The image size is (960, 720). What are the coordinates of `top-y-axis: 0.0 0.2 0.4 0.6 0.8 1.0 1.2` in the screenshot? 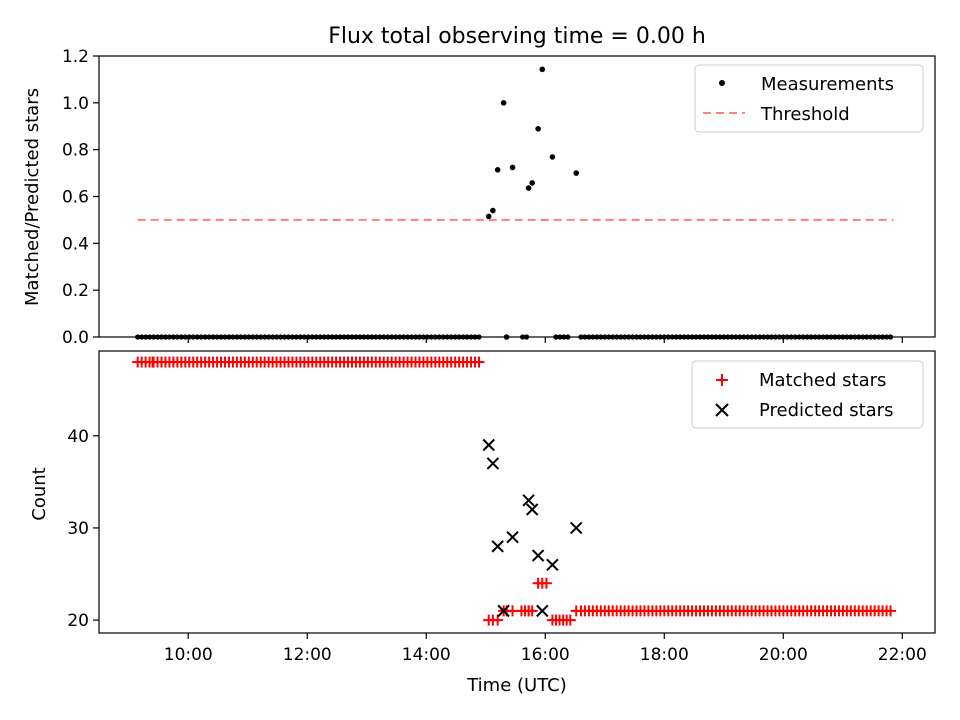 It's located at (80, 197).